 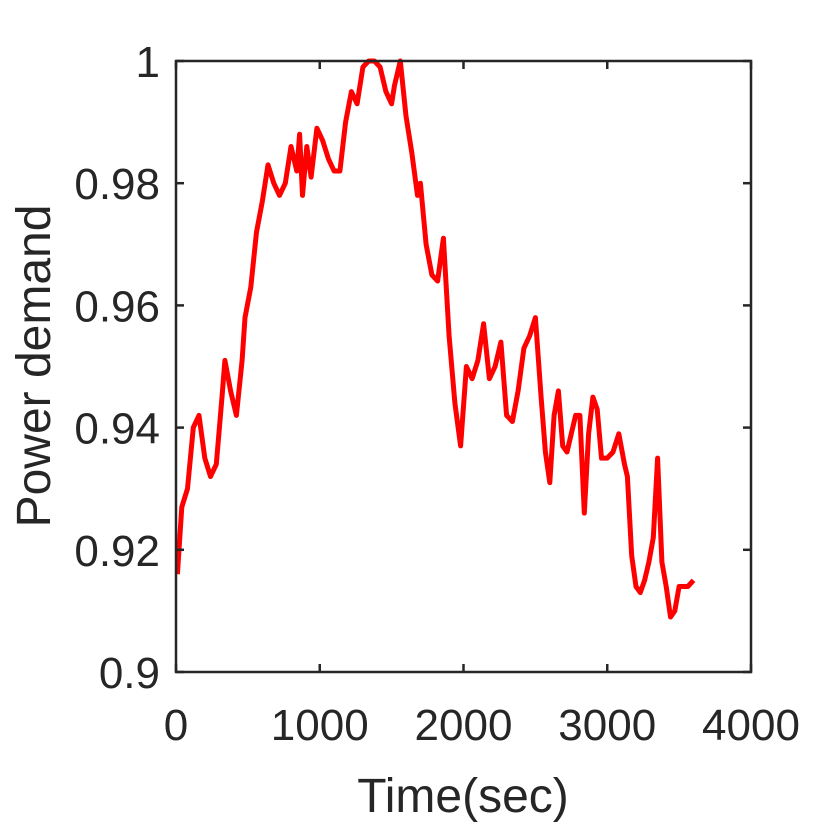 What do you see at coordinates (117, 306) in the screenshot?
I see `y-tick-label: 0.96` at bounding box center [117, 306].